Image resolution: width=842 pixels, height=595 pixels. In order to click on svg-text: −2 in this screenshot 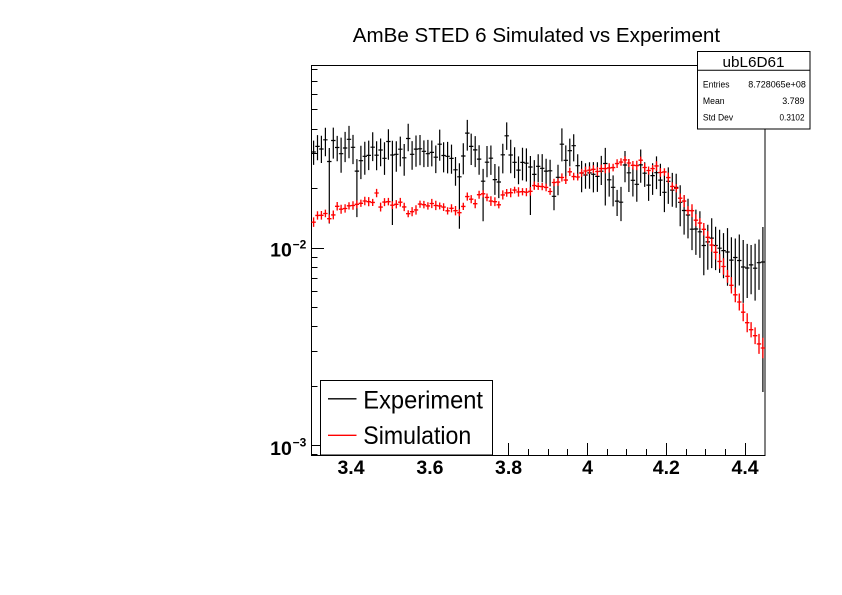, I will do `click(300, 244)`.